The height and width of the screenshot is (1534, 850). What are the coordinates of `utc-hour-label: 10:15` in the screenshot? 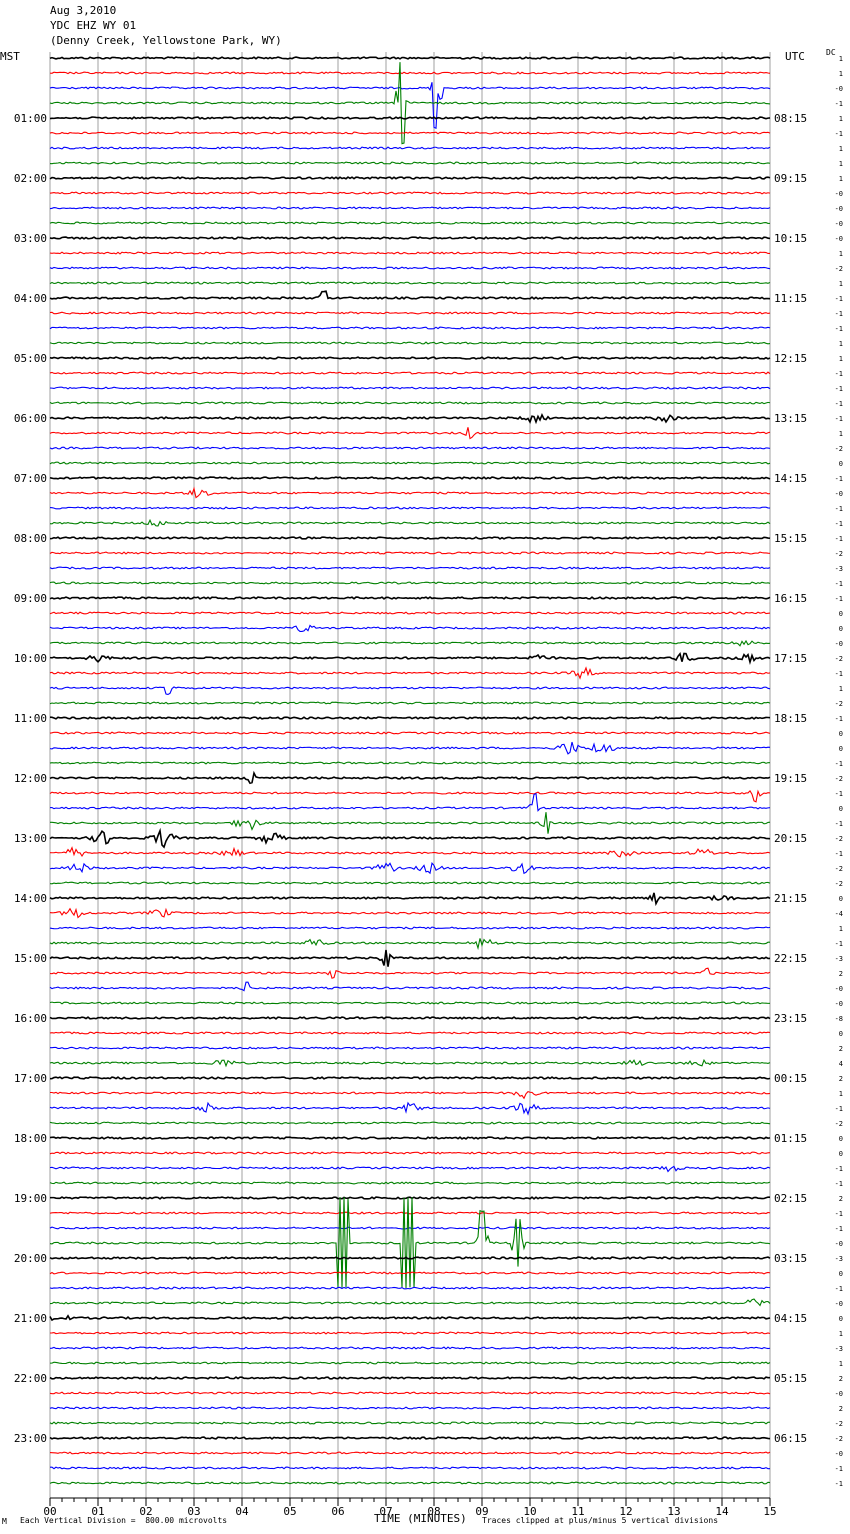 It's located at (790, 238).